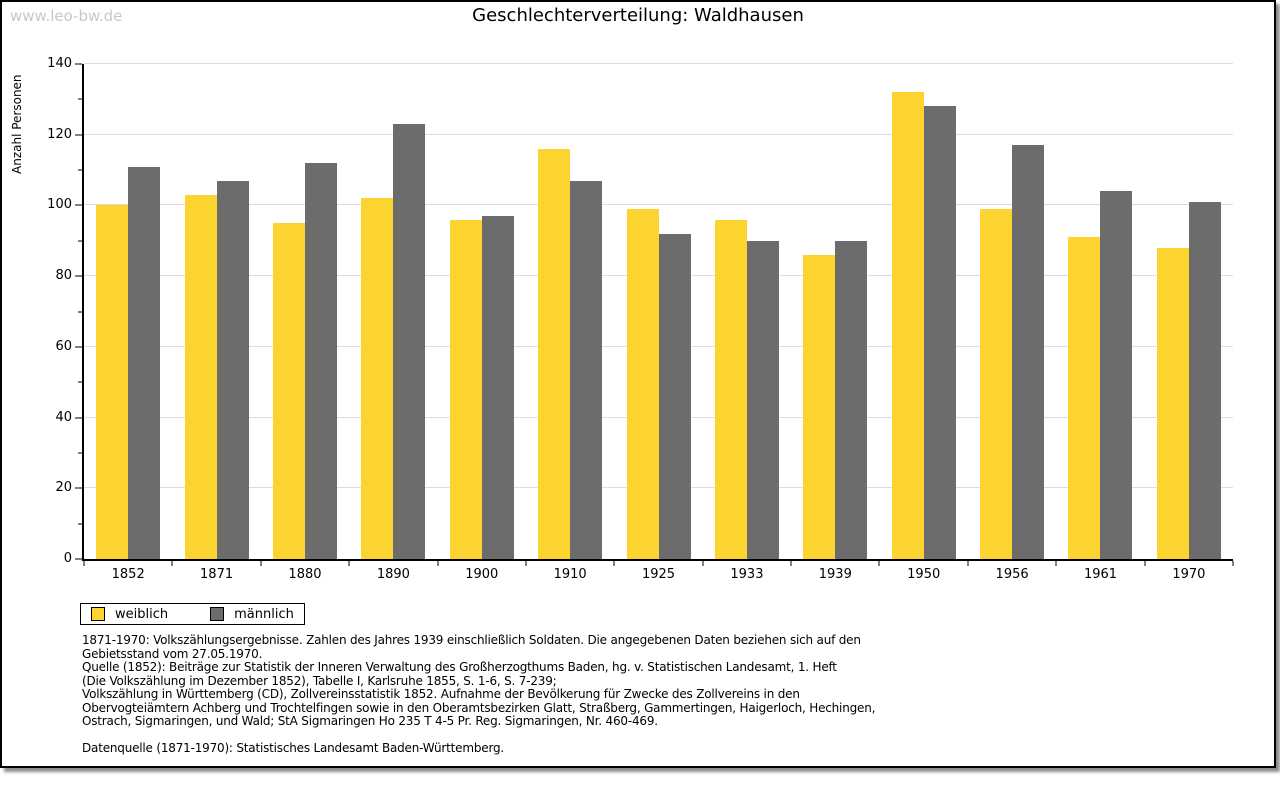  What do you see at coordinates (144, 362) in the screenshot?
I see `bar-männlich-1852` at bounding box center [144, 362].